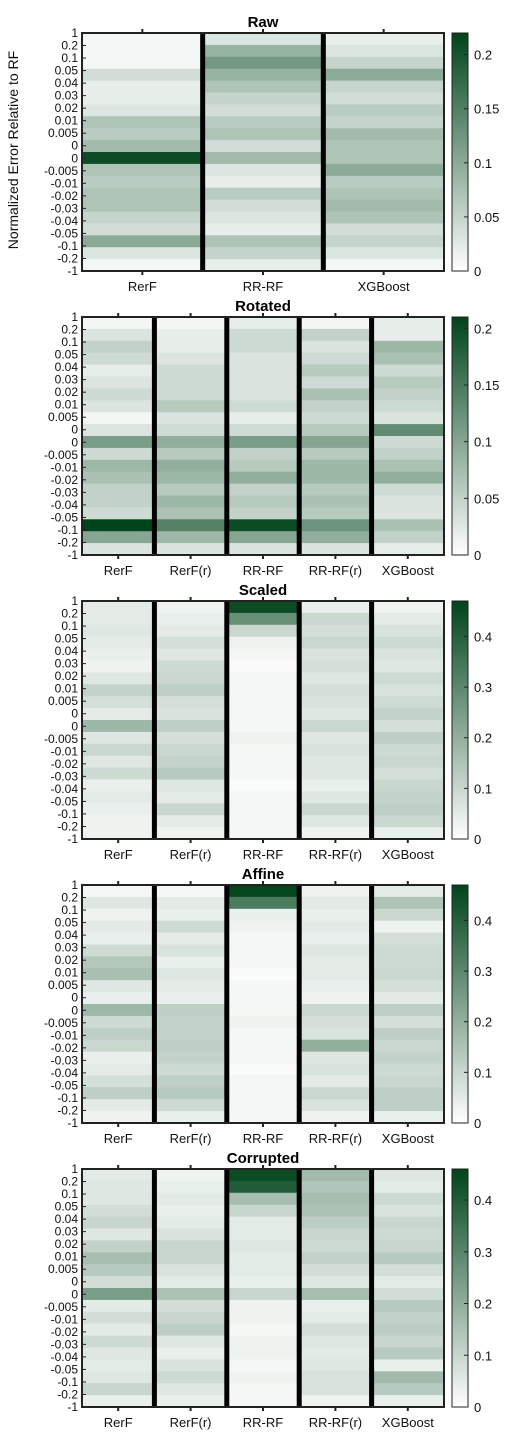  I want to click on panel-title: Rotated, so click(263, 306).